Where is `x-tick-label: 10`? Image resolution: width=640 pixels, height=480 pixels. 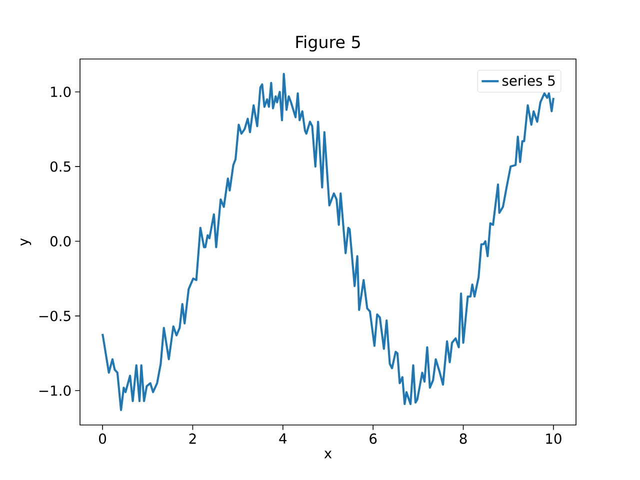
x-tick-label: 10 is located at coordinates (554, 438).